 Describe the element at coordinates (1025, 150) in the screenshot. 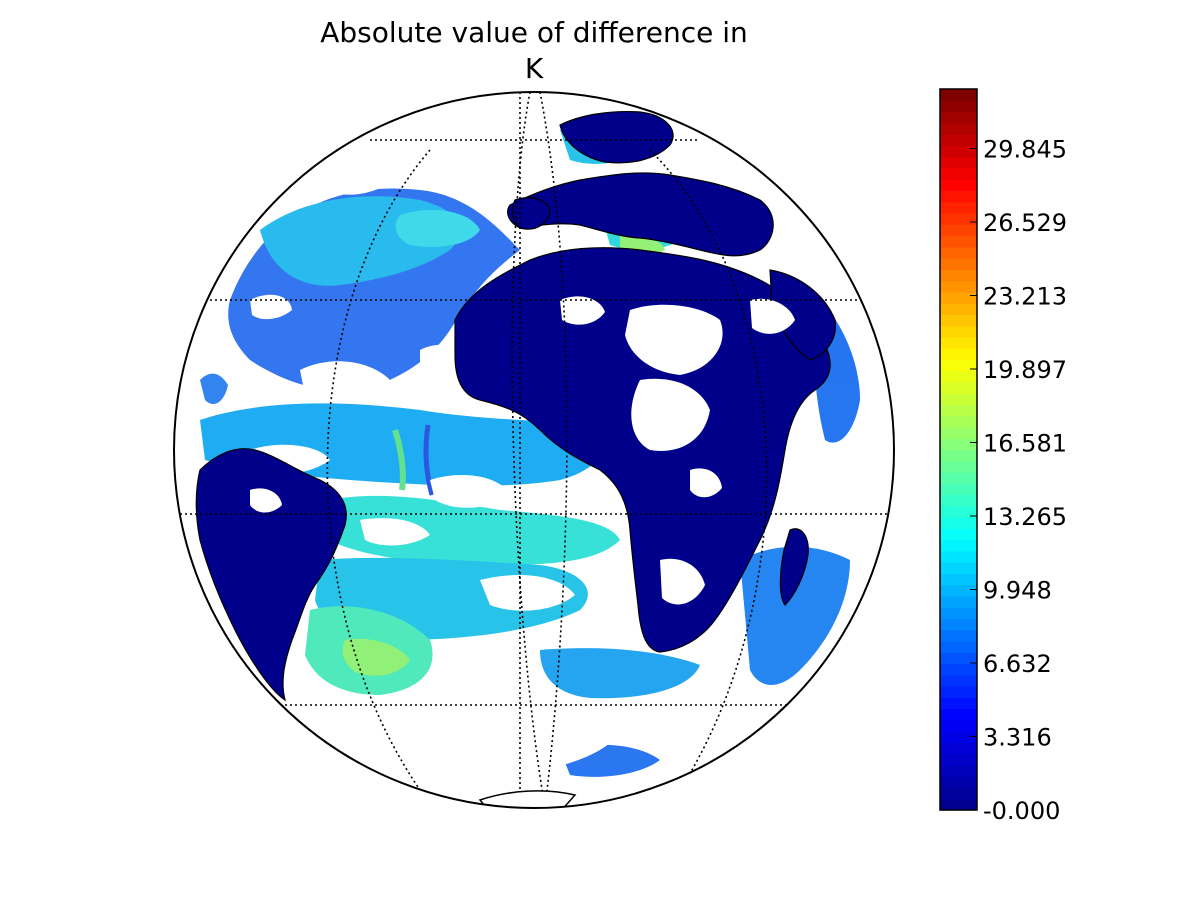

I see `colorbar-tick-label: 29.845` at that location.